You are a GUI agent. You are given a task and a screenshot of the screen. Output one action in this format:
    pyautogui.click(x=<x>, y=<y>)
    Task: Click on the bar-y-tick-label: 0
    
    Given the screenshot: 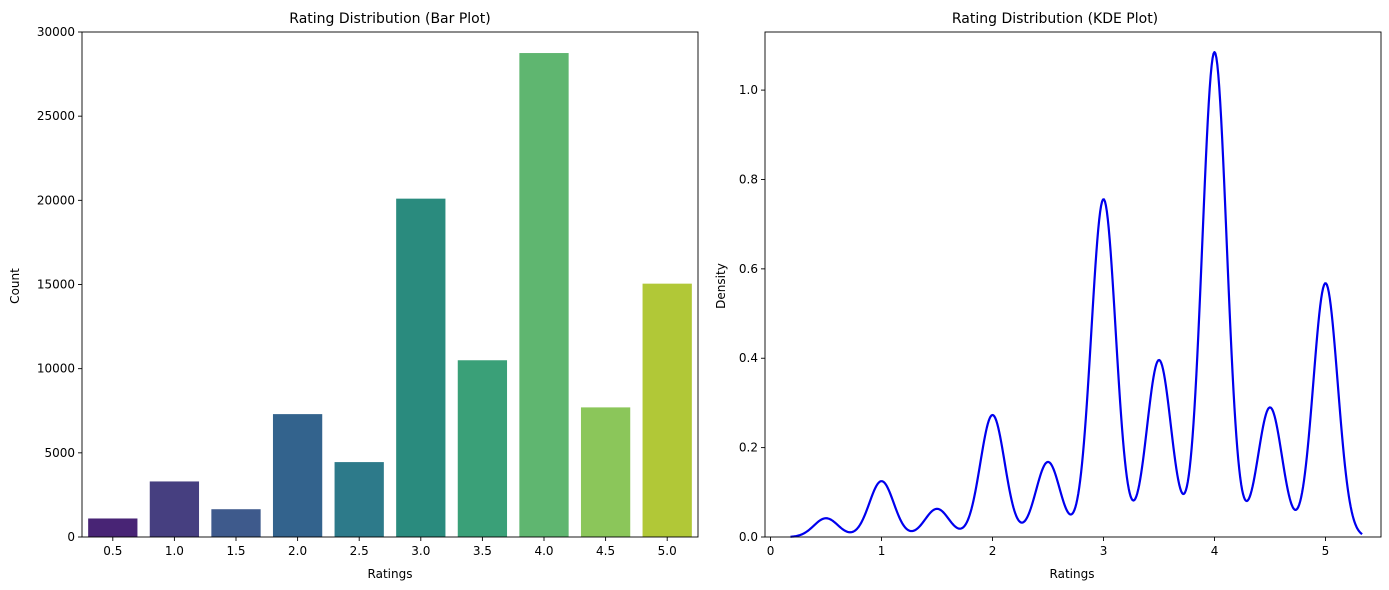 What is the action you would take?
    pyautogui.click(x=71, y=537)
    